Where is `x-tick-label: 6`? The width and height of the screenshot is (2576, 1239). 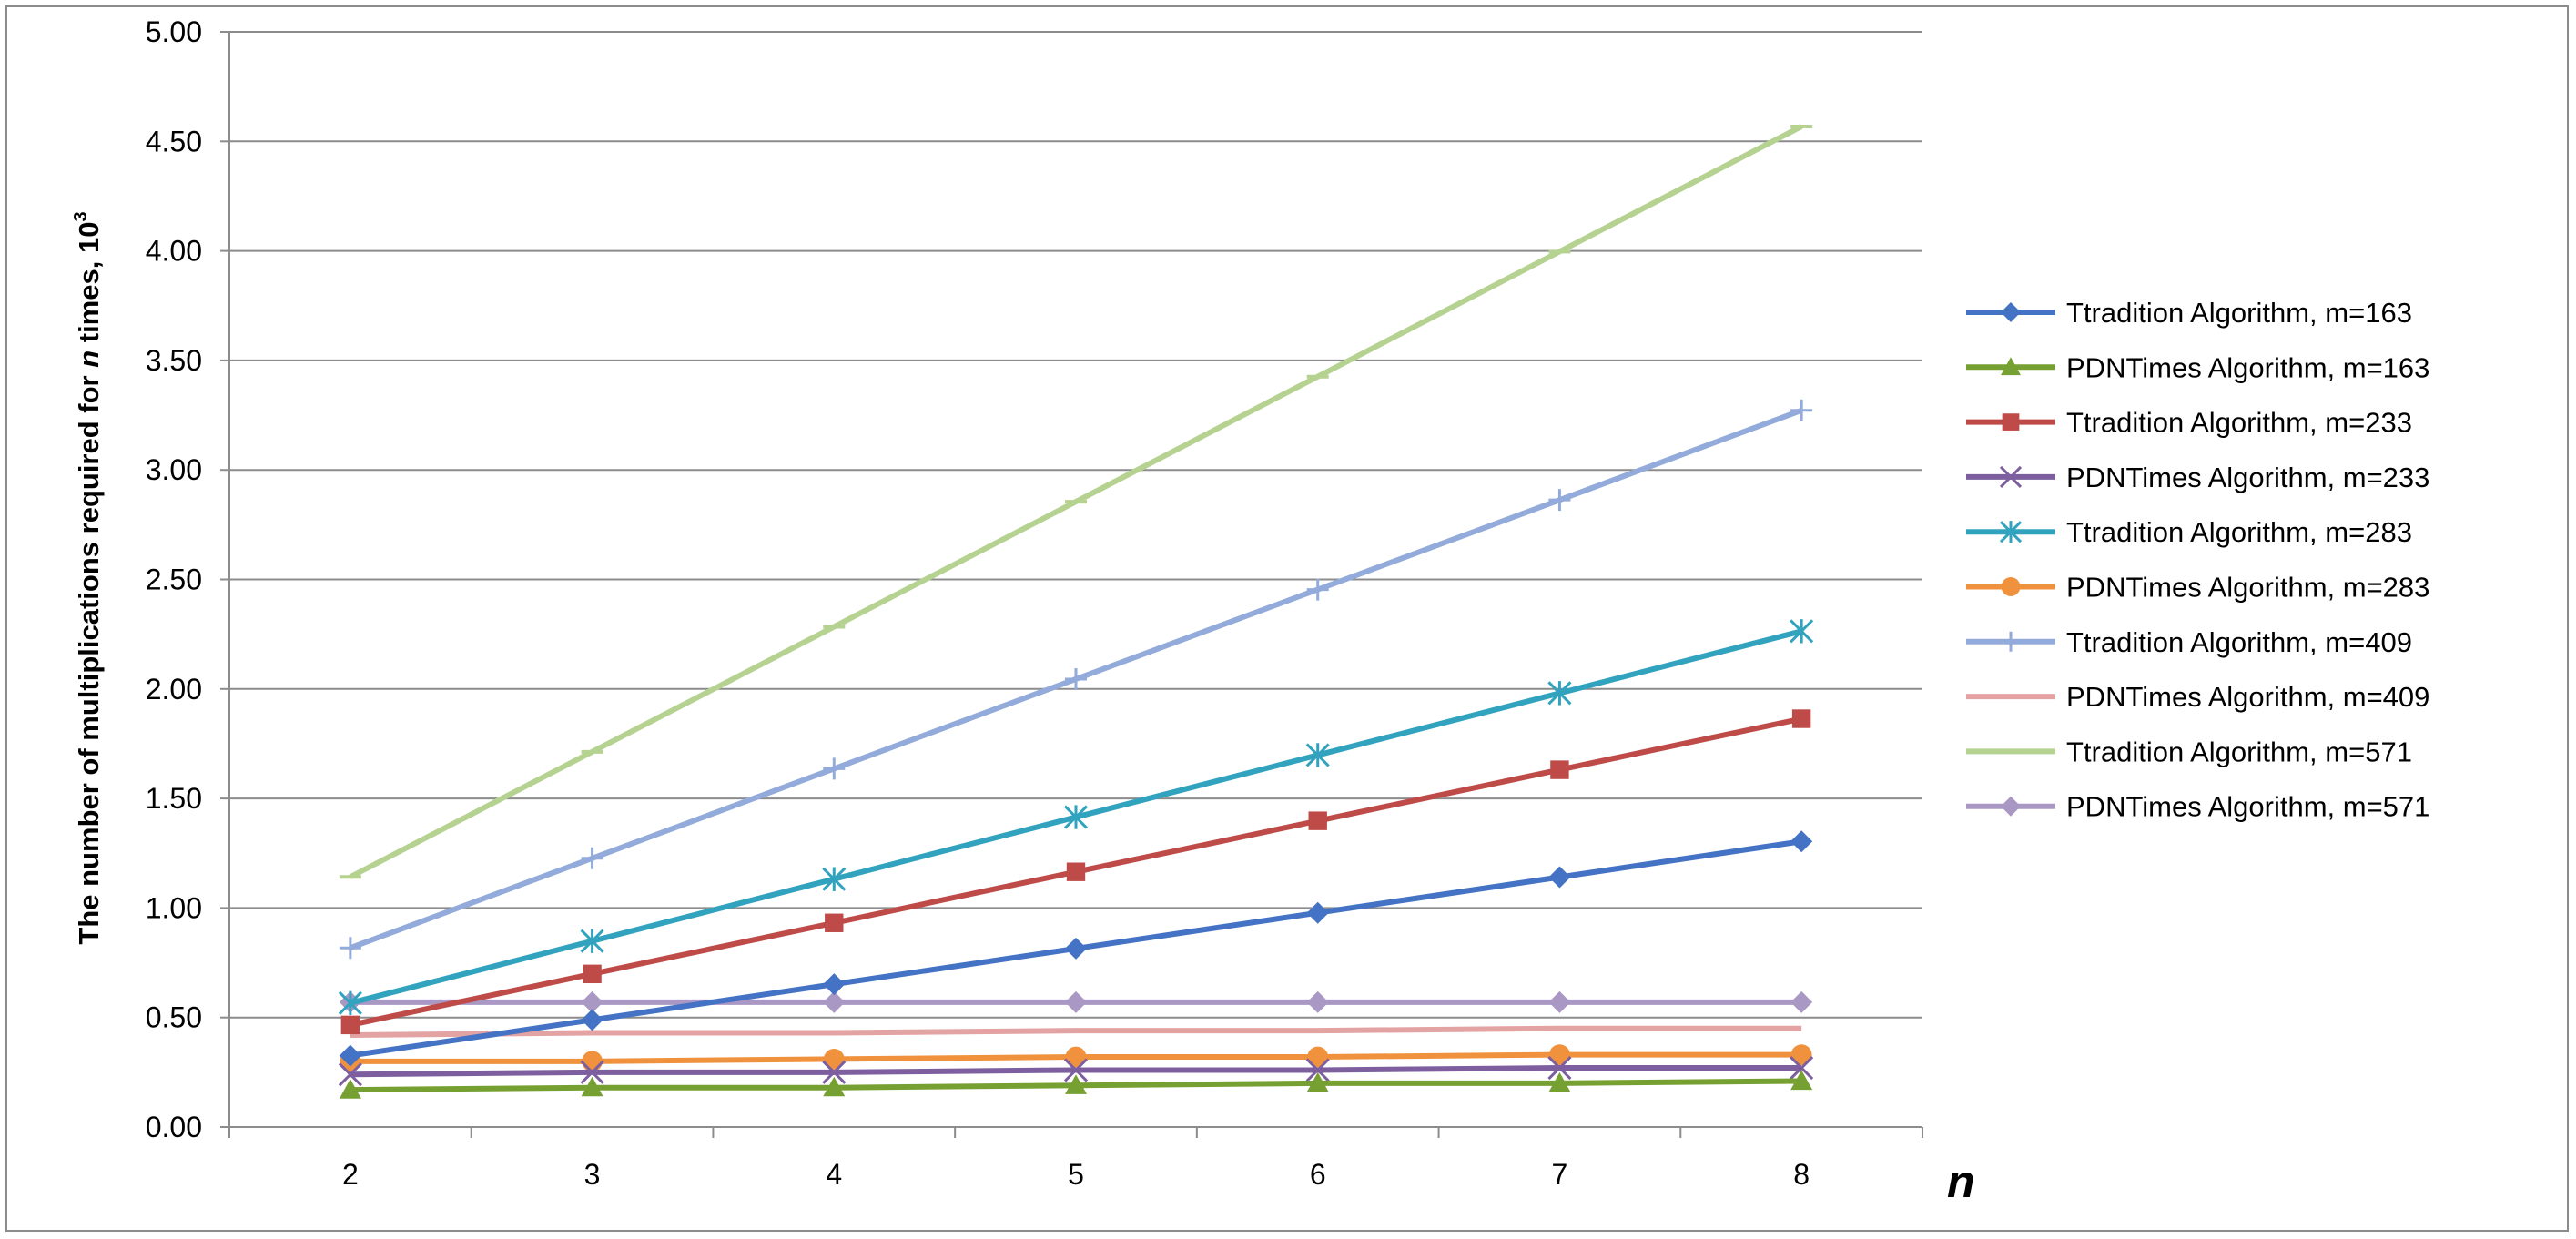
x-tick-label: 6 is located at coordinates (1318, 1174).